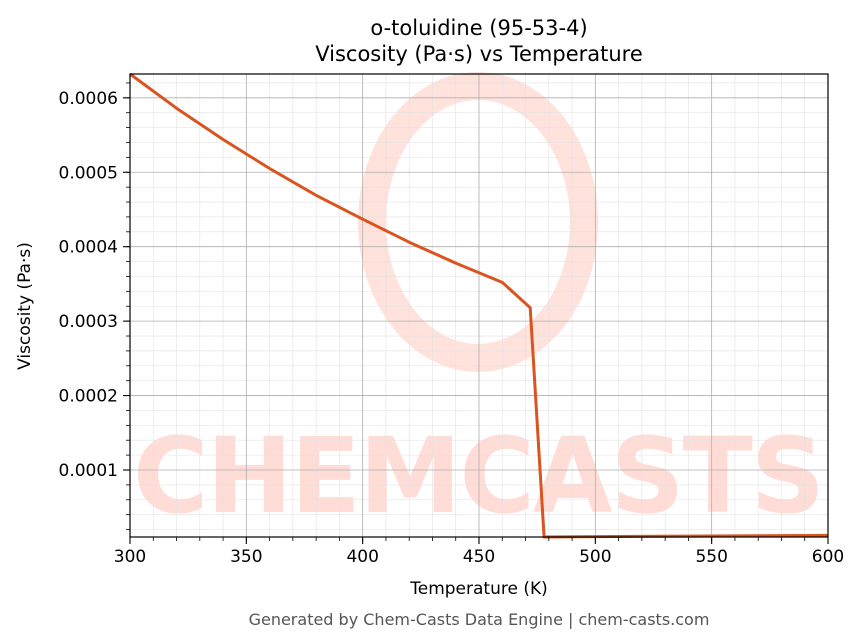  I want to click on y-axis-label: Viscosity (Pa·s), so click(25, 306).